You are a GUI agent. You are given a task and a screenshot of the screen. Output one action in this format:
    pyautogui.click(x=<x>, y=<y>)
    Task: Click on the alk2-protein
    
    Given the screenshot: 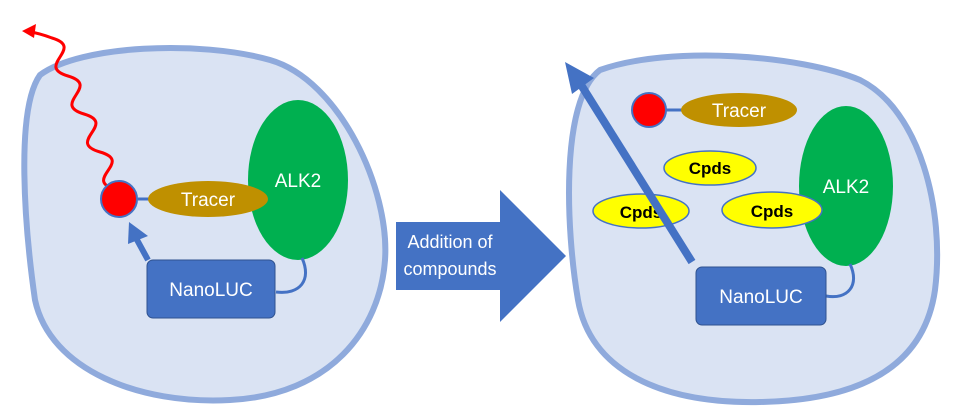 What is the action you would take?
    pyautogui.click(x=298, y=180)
    